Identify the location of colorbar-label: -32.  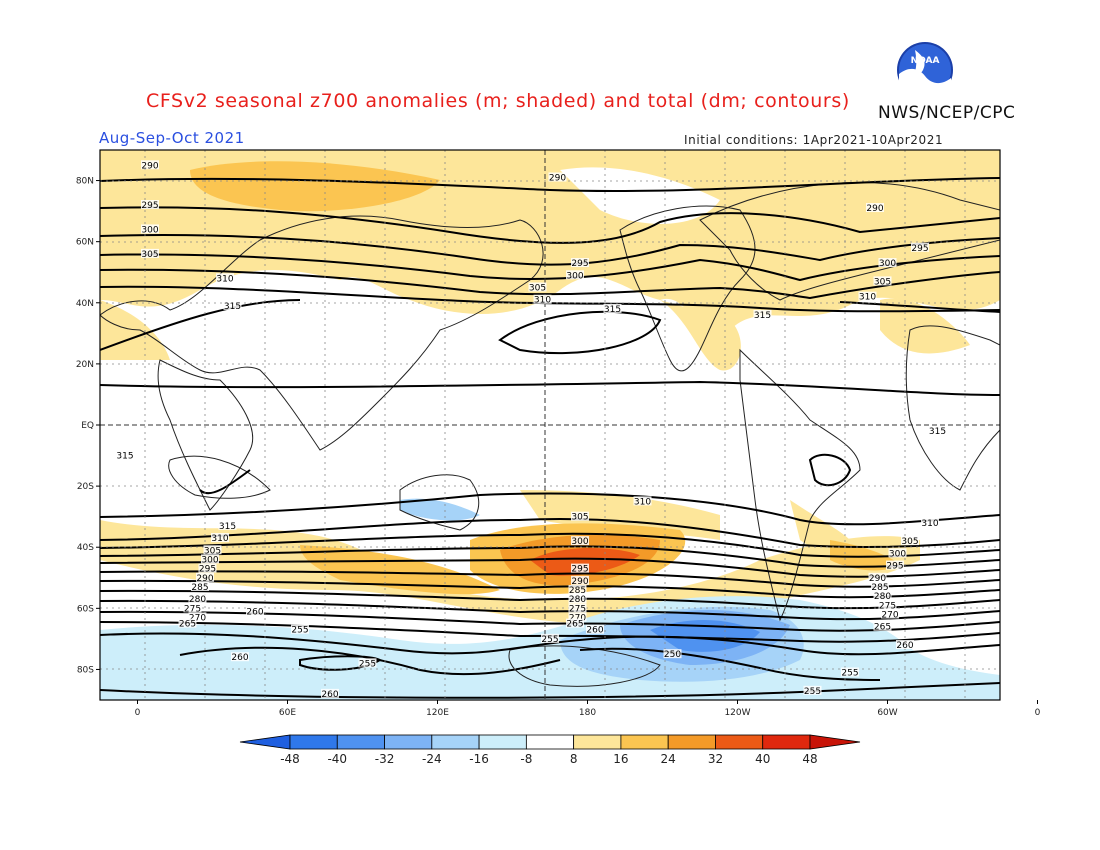
(385, 759).